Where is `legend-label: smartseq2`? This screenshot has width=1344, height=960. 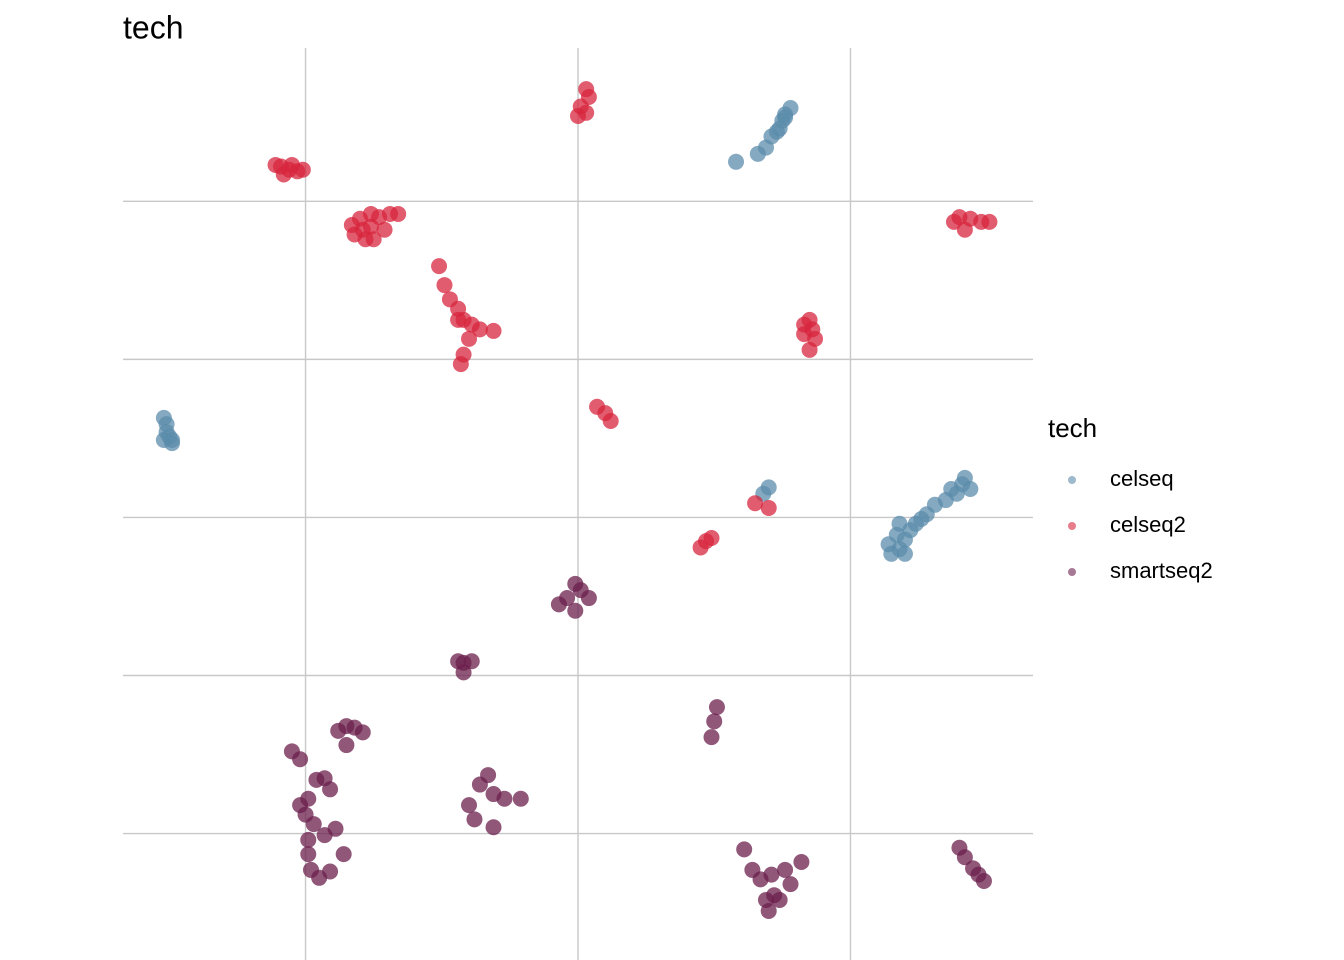
legend-label: smartseq2 is located at coordinates (1161, 570).